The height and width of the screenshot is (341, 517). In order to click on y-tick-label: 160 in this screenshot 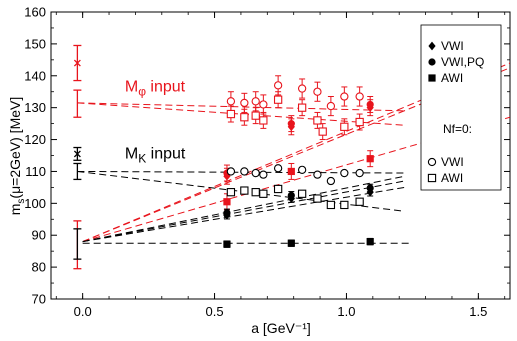, I will do `click(35, 12)`.